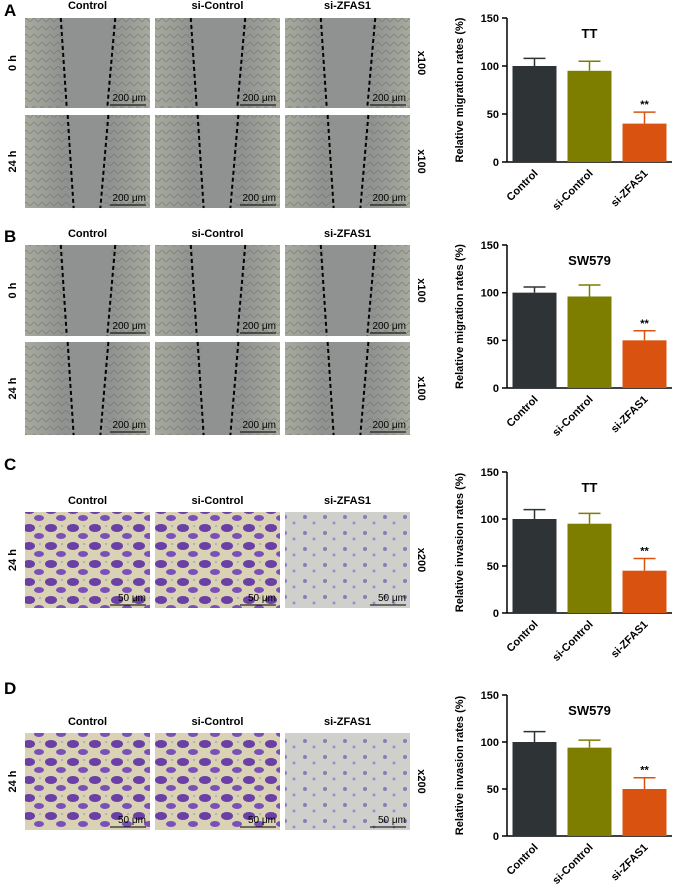 Image resolution: width=677 pixels, height=894 pixels. I want to click on panel-label: D, so click(10, 688).